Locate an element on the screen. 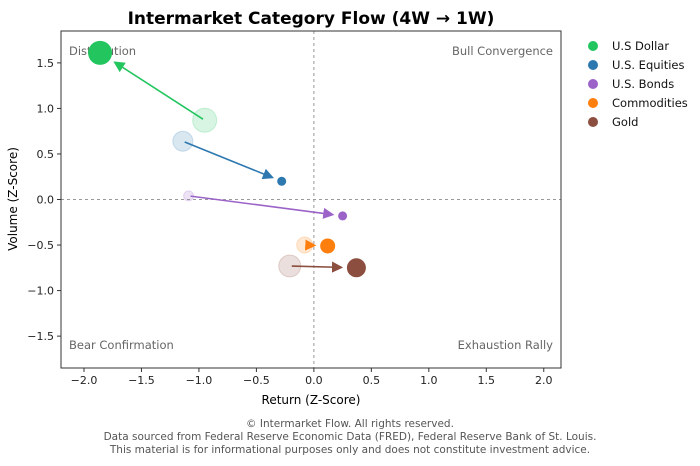 This screenshot has width=700, height=466. x-tick-label: −1.5 is located at coordinates (141, 380).